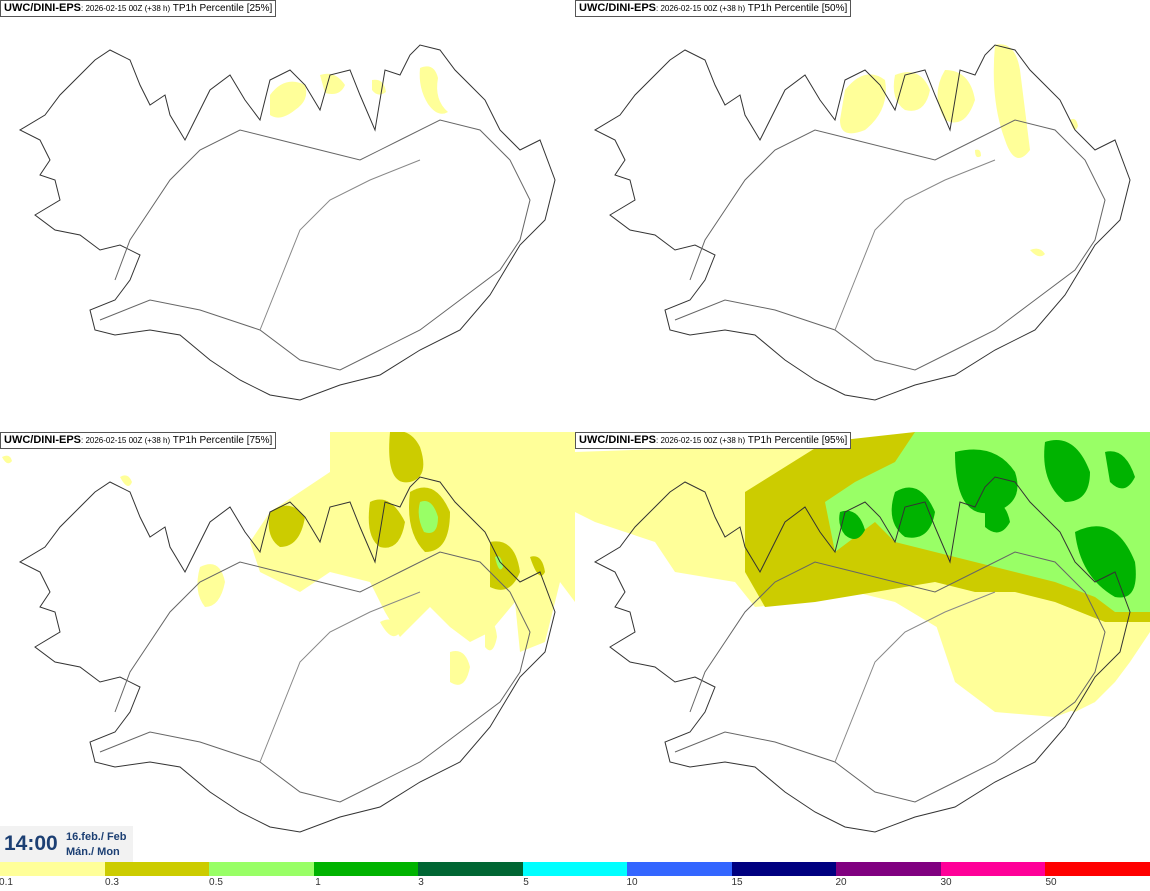 The image size is (1150, 891). What do you see at coordinates (575, 884) in the screenshot?
I see `legend-ticks: 0.1 0.3 0.5 1 3 5 10 15 20 30 50` at bounding box center [575, 884].